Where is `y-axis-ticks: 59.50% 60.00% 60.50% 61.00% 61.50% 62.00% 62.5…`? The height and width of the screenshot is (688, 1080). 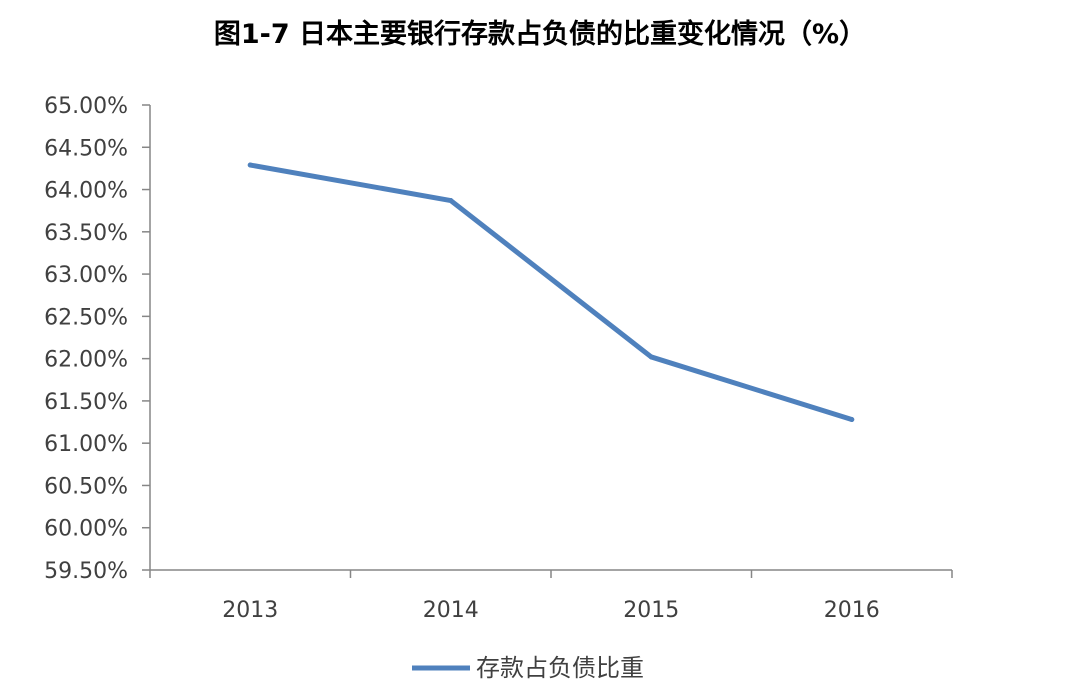
y-axis-ticks: 59.50% 60.00% 60.50% 61.00% 61.50% 62.00% 62.5… is located at coordinates (97, 339).